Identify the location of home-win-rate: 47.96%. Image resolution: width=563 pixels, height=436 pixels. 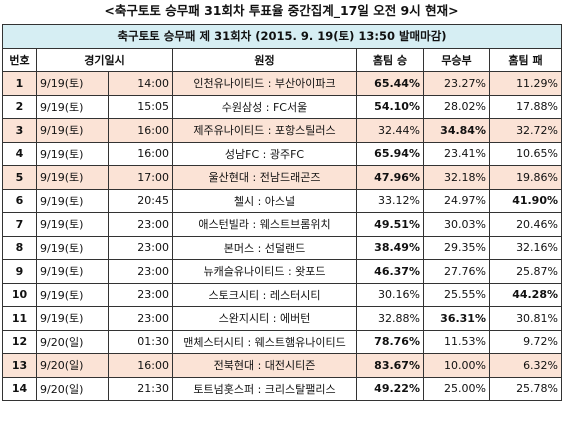
(390, 177).